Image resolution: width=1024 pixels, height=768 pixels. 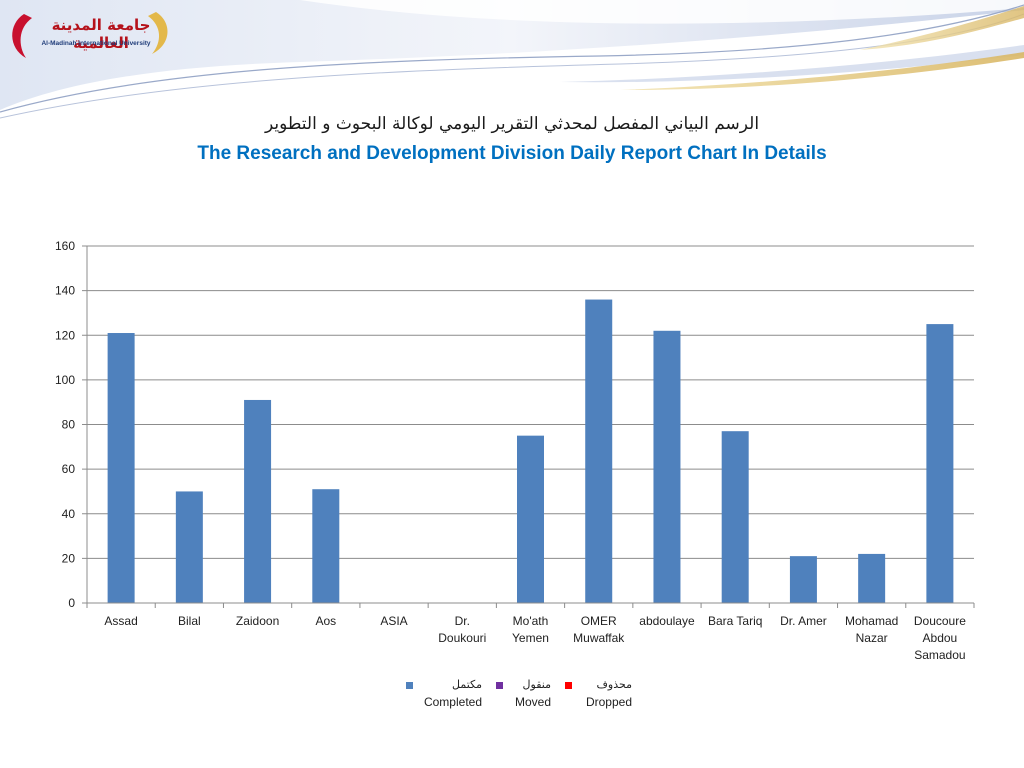 I want to click on legend-swatch-completed, so click(x=409, y=685).